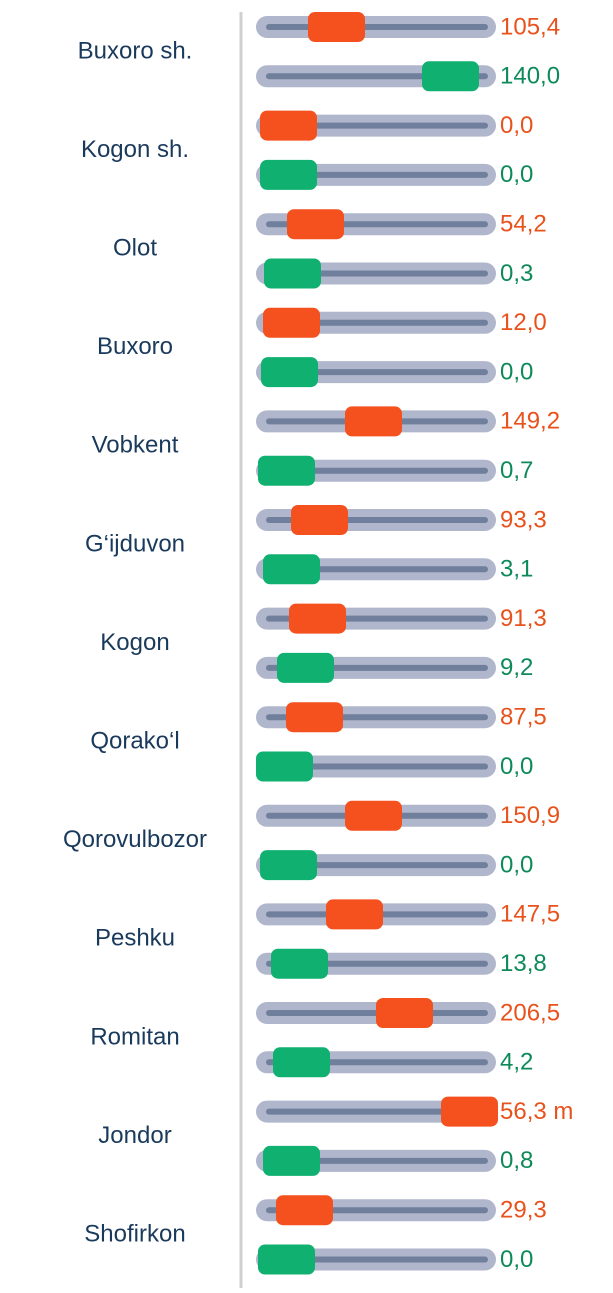  What do you see at coordinates (523, 618) in the screenshot?
I see `value-label: 91,3` at bounding box center [523, 618].